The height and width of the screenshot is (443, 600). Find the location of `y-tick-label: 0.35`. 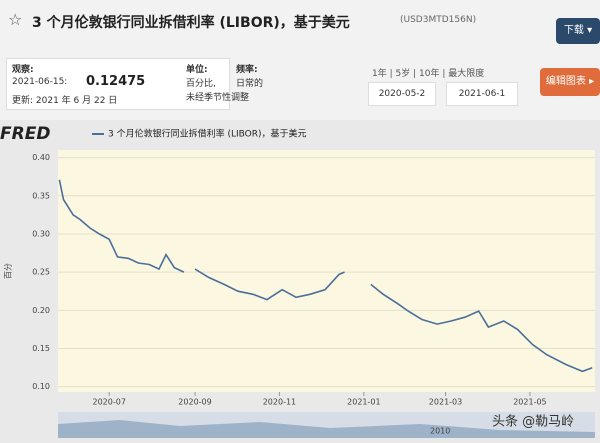

y-tick-label: 0.35 is located at coordinates (41, 195).